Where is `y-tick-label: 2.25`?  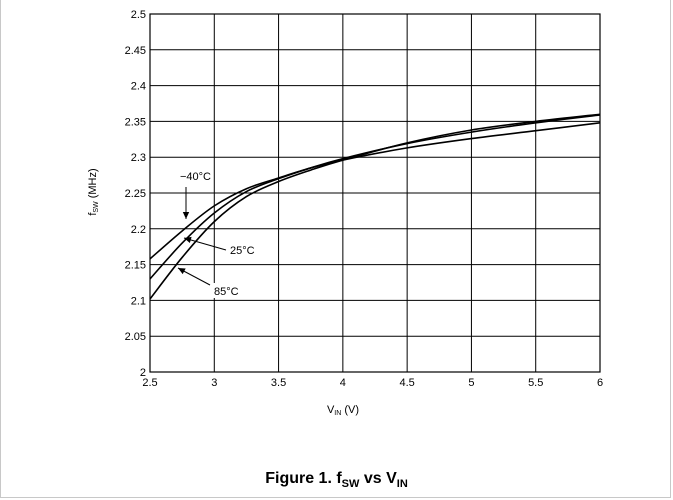
y-tick-label: 2.25 is located at coordinates (135, 194).